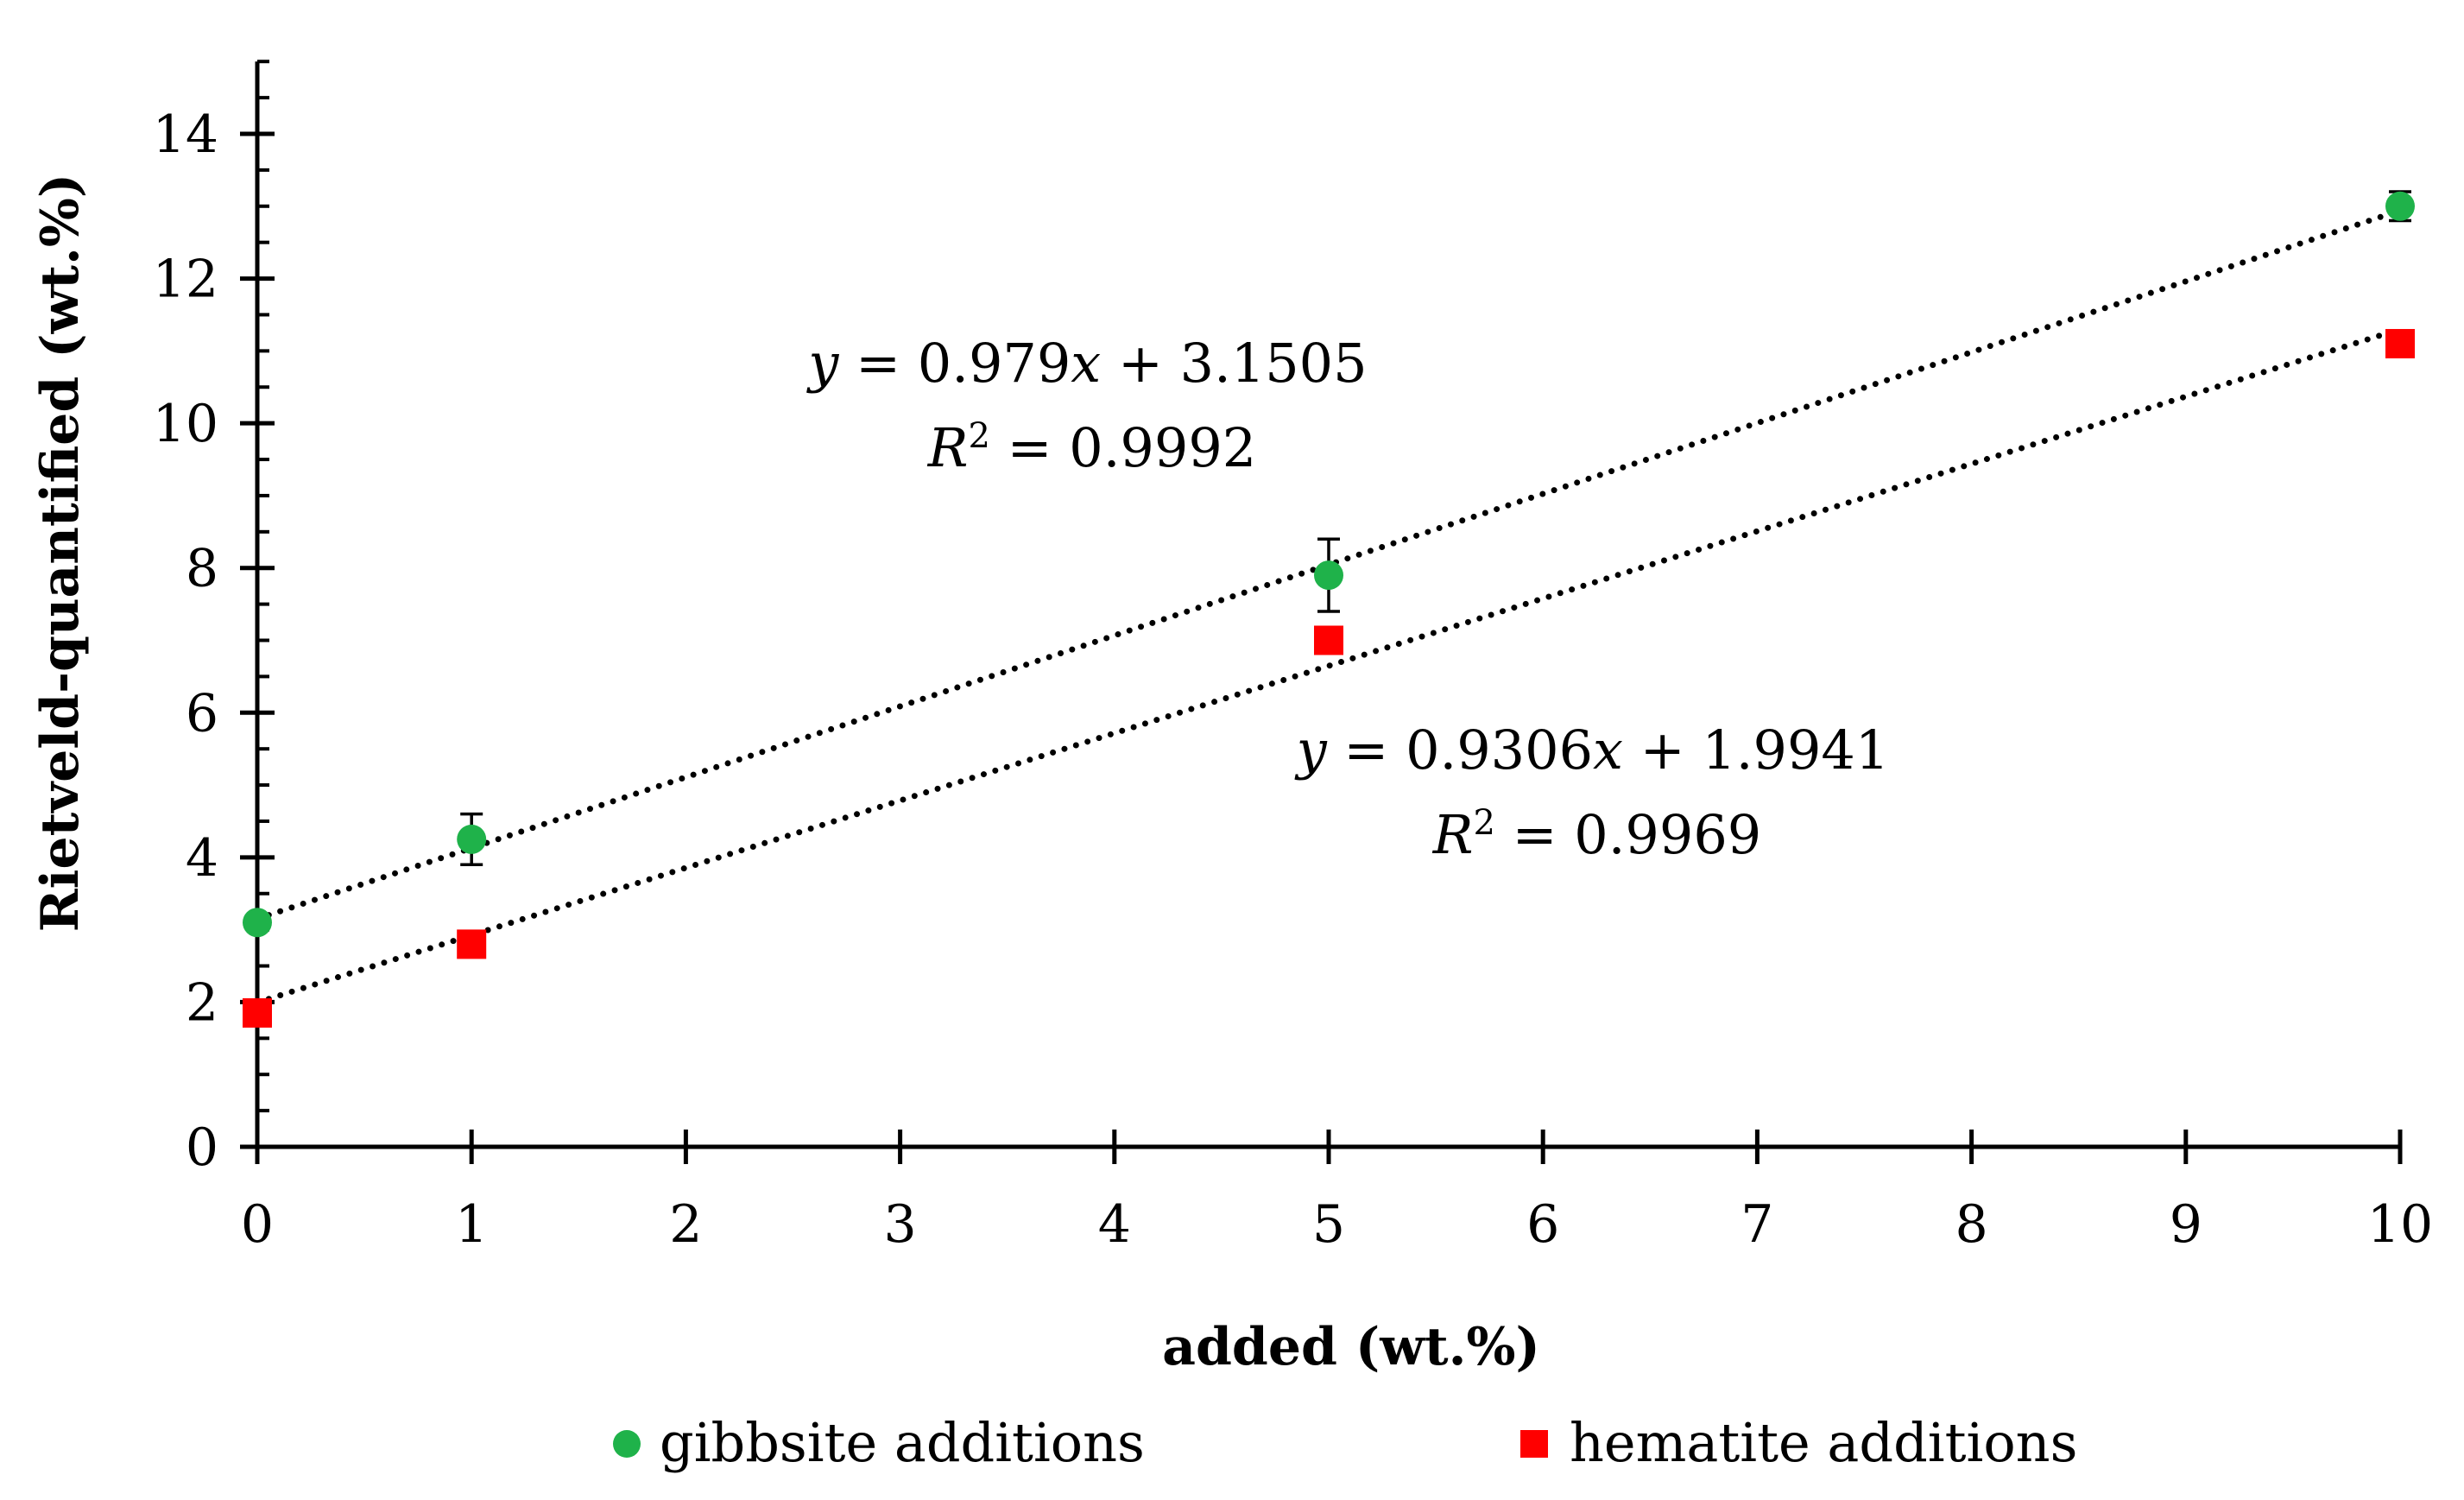 This screenshot has height=1500, width=2464. I want to click on y-tick-label-0: 0, so click(202, 1147).